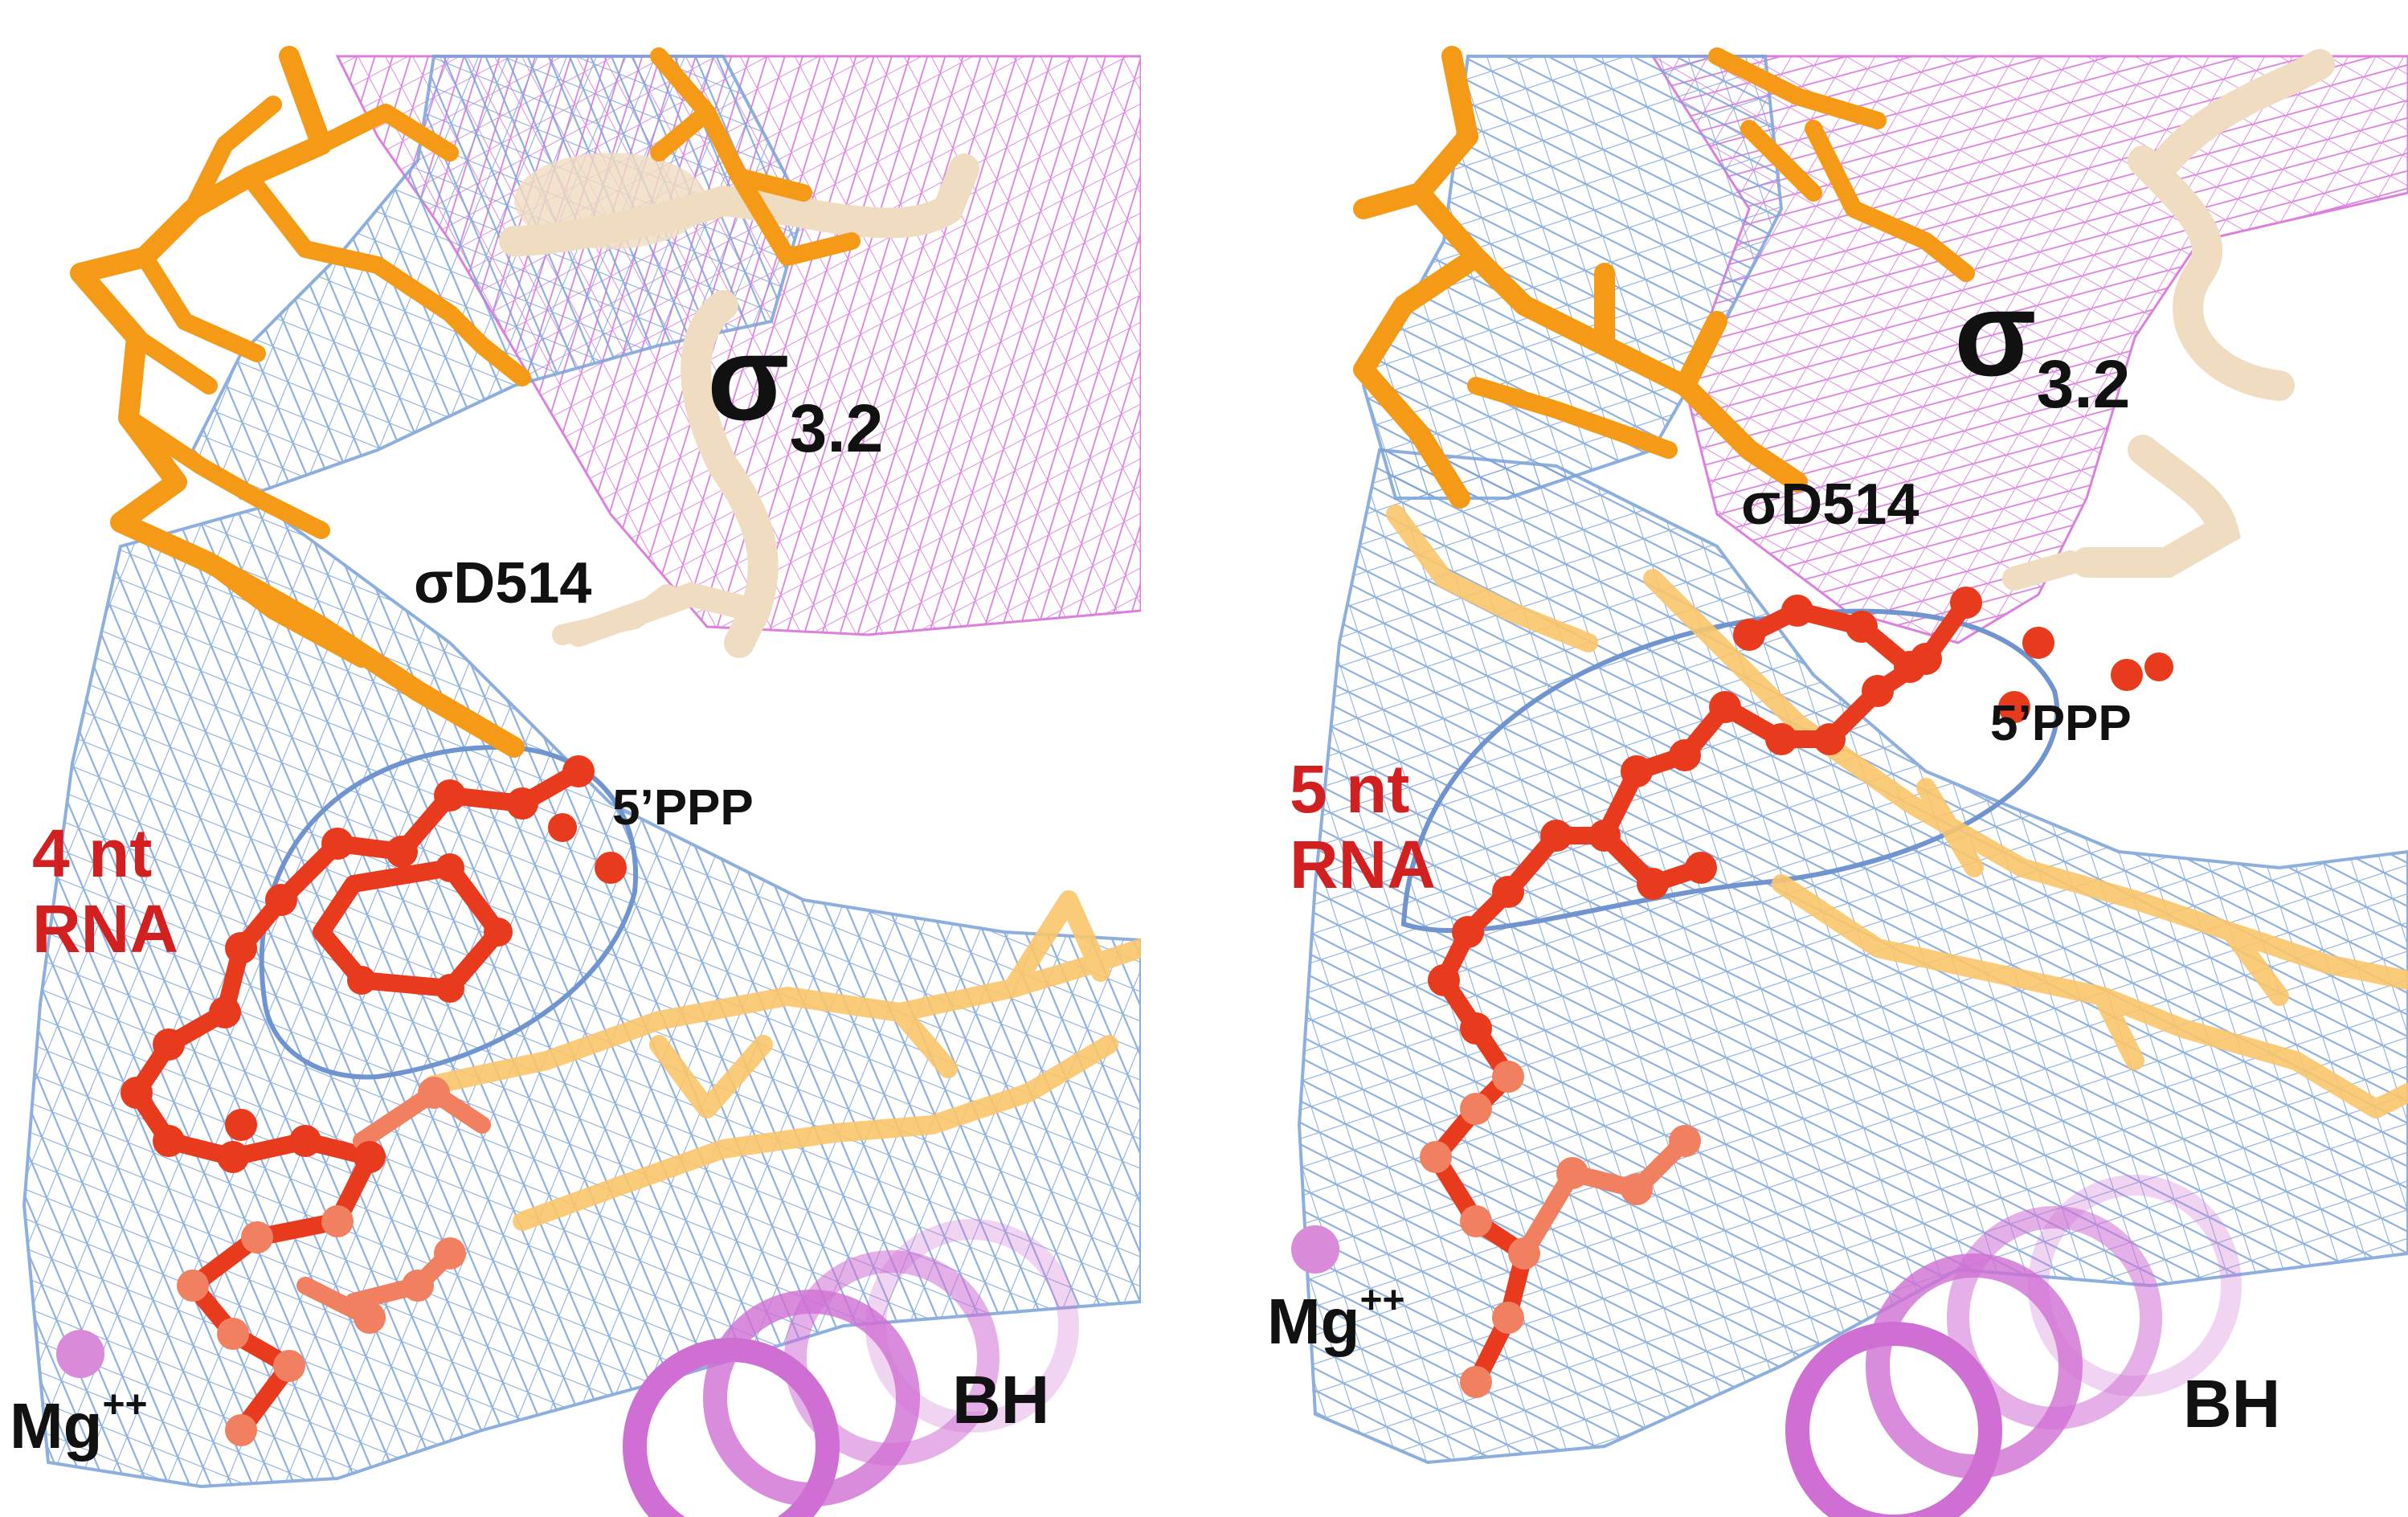 The width and height of the screenshot is (2408, 1517). Describe the element at coordinates (614, 614) in the screenshot. I see `d514-sidechain` at that location.